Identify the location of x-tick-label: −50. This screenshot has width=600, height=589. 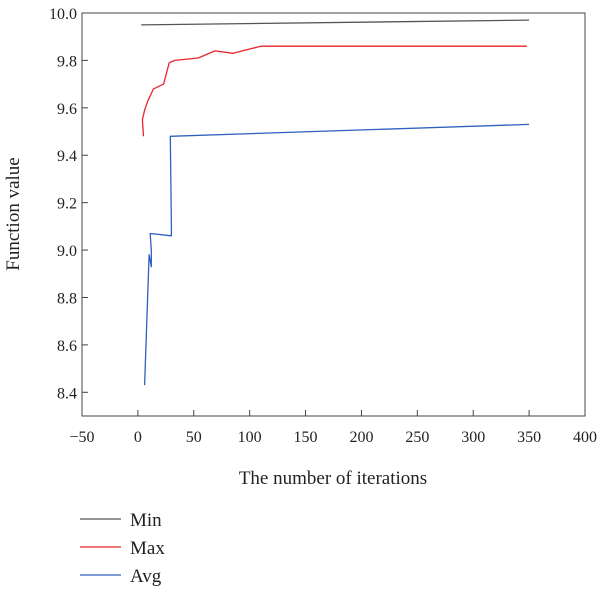
(81, 437).